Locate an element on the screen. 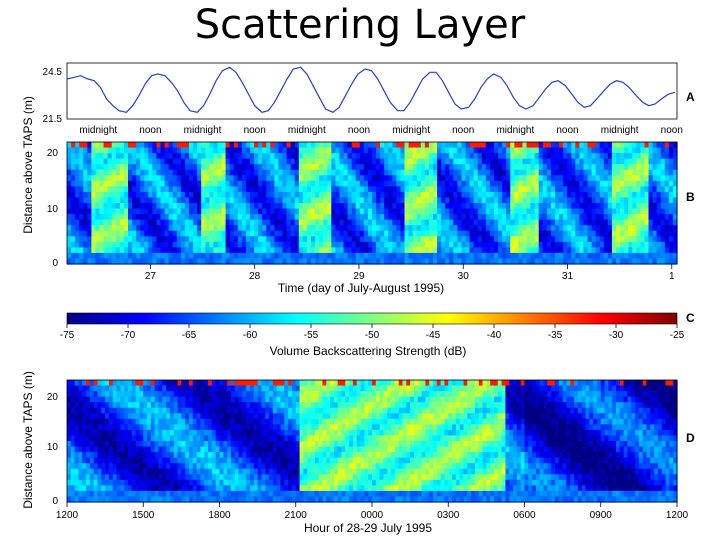  period-label: noon is located at coordinates (463, 130).